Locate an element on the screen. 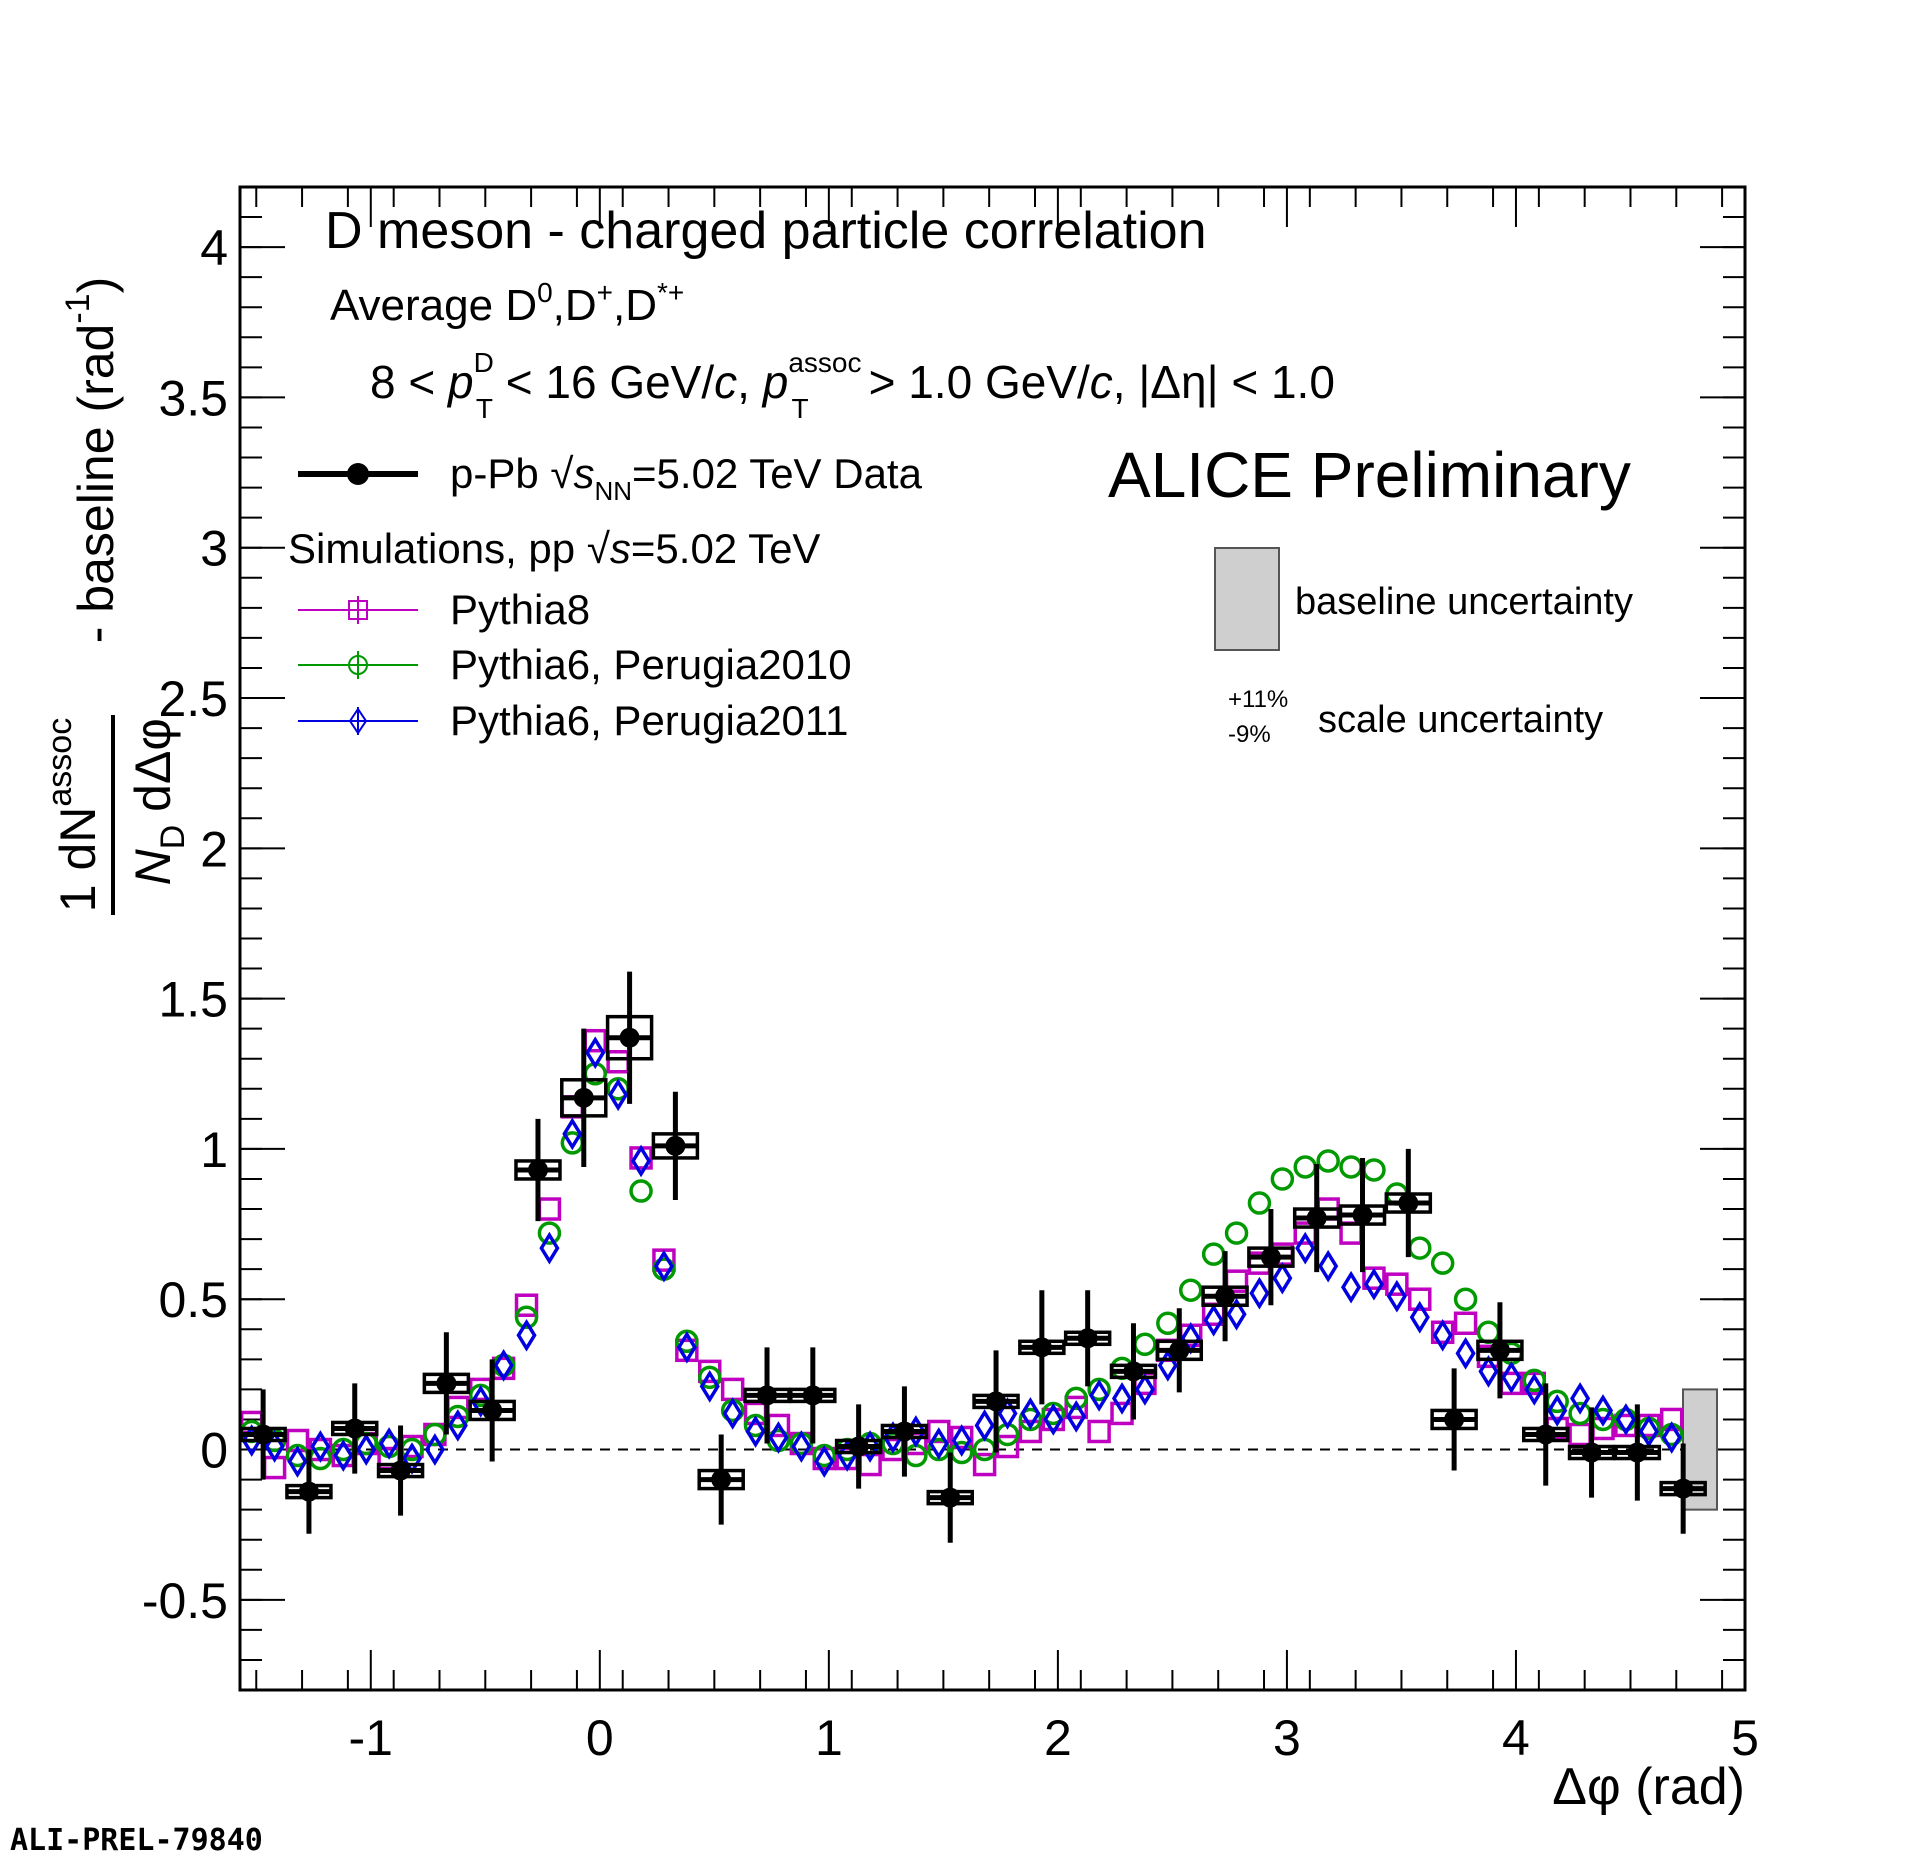 The width and height of the screenshot is (1920, 1862). svg-text: - baseline (rad-1) is located at coordinates (91, 460).